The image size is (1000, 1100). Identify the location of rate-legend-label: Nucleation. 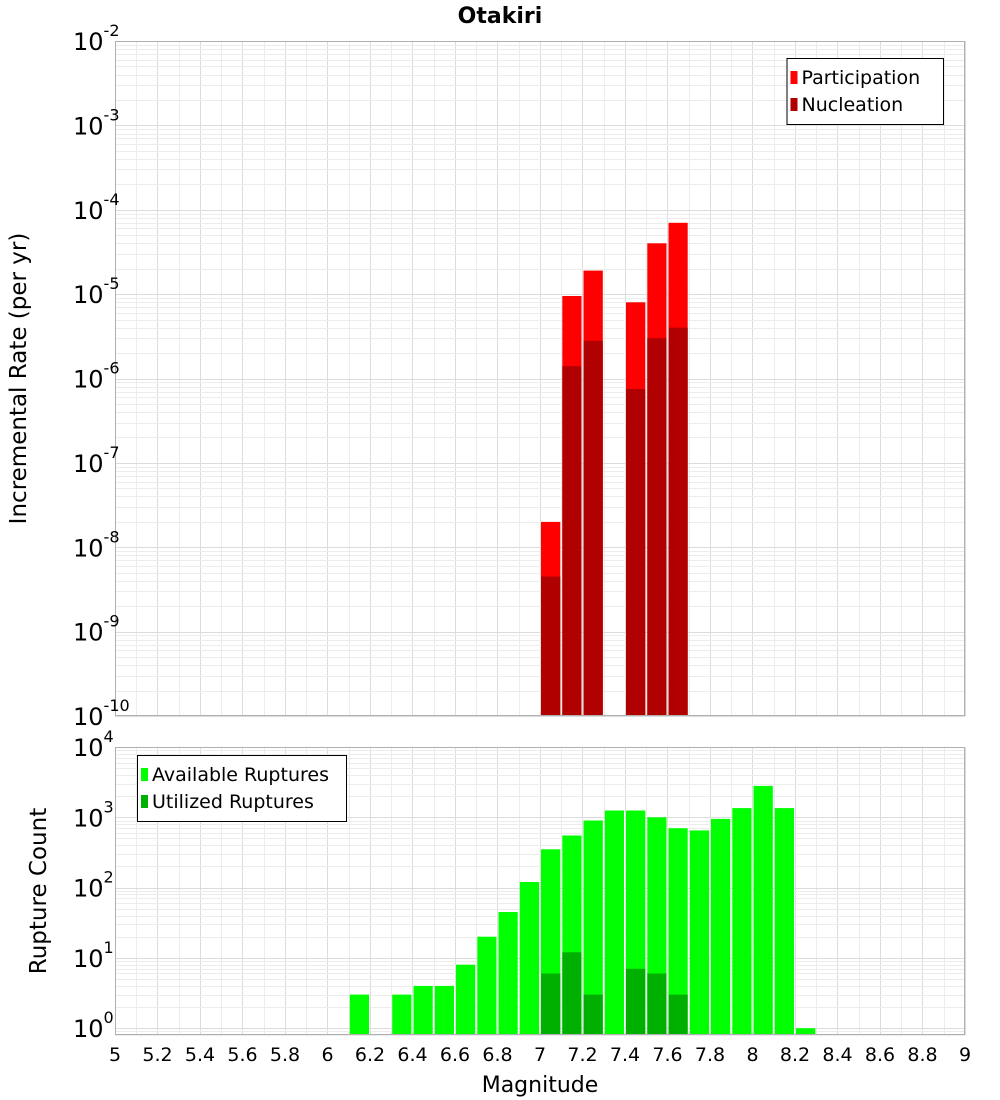
(853, 105).